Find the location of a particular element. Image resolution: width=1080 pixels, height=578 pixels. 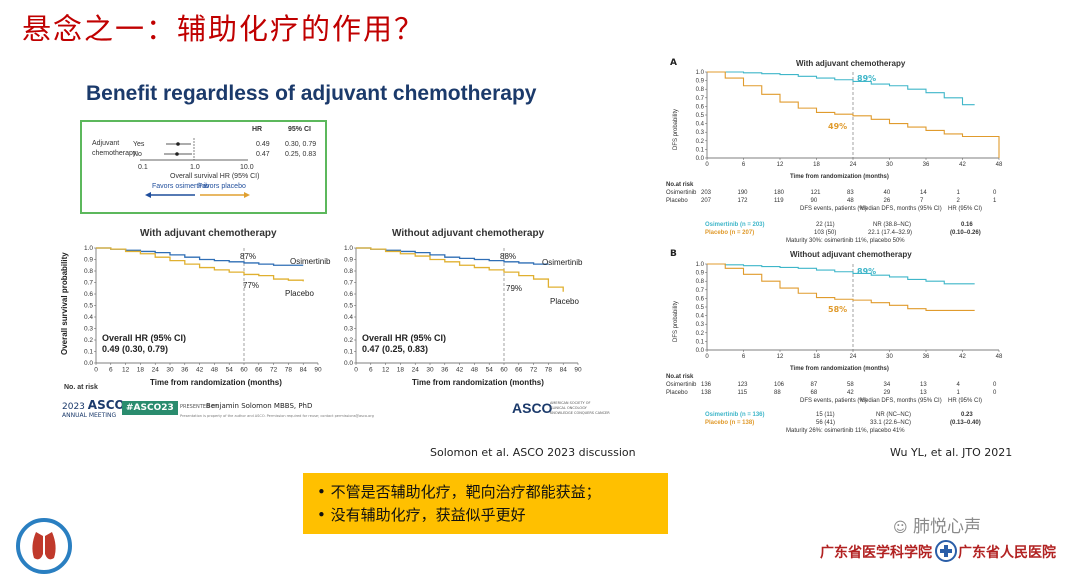

at-risk-value: 29 is located at coordinates (887, 393).